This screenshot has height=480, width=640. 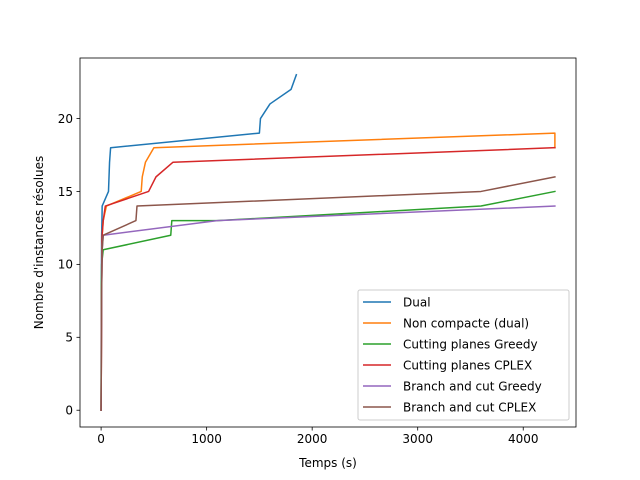 I want to click on legend-box, so click(x=463, y=355).